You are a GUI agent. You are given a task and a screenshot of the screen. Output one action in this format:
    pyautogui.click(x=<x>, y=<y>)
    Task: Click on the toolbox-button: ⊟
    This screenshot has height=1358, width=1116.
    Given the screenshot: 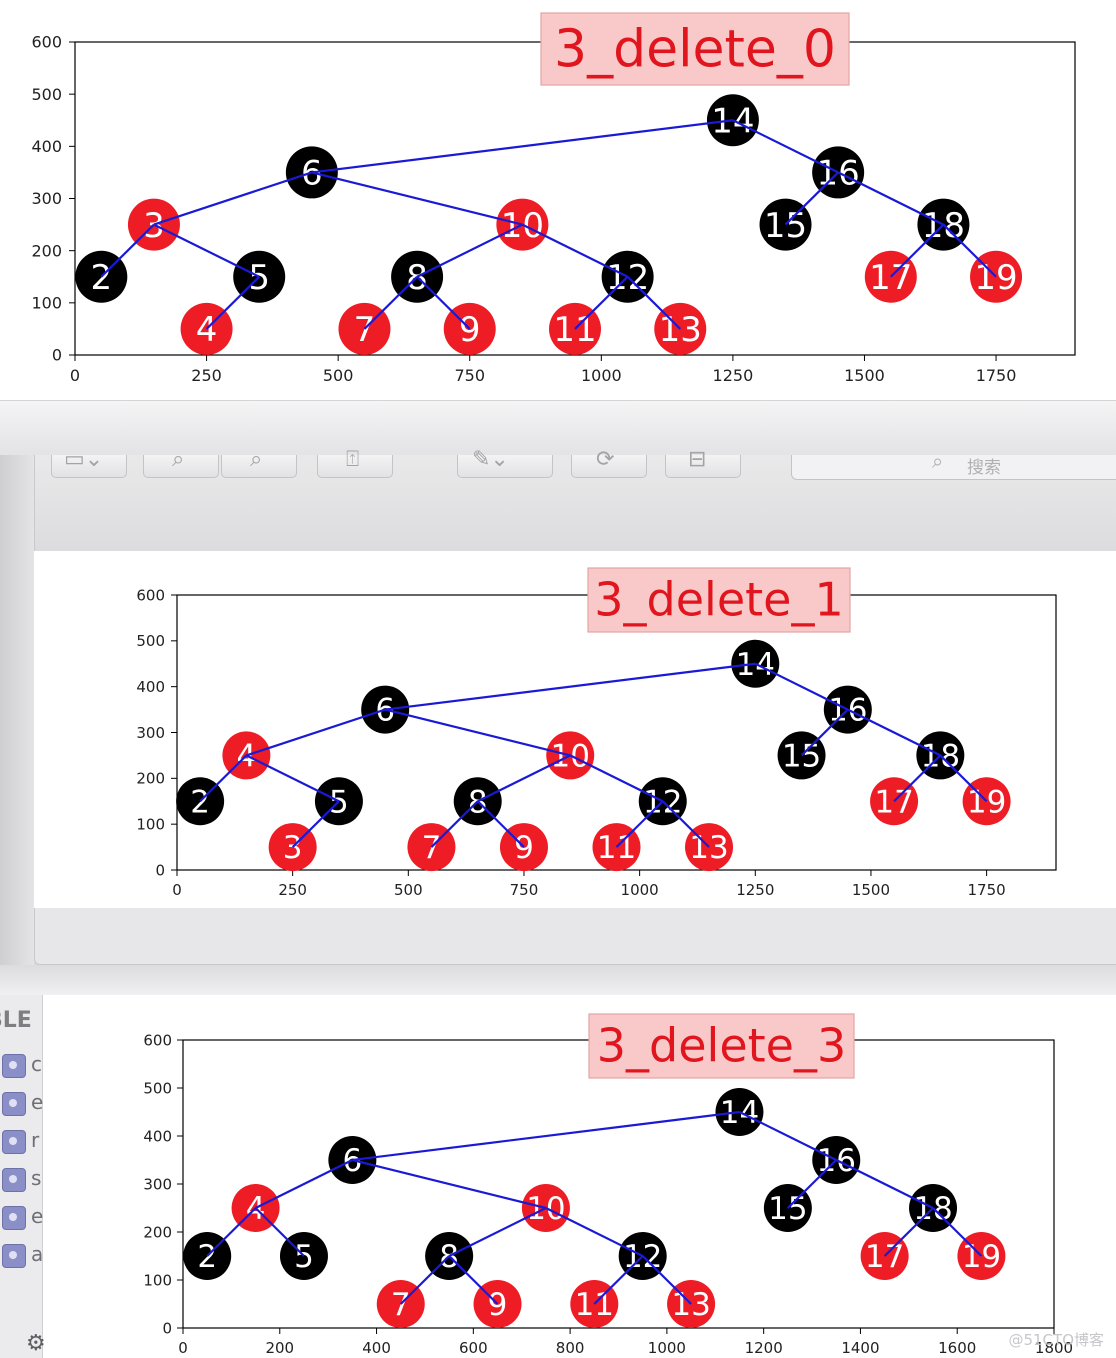 What is the action you would take?
    pyautogui.click(x=703, y=462)
    